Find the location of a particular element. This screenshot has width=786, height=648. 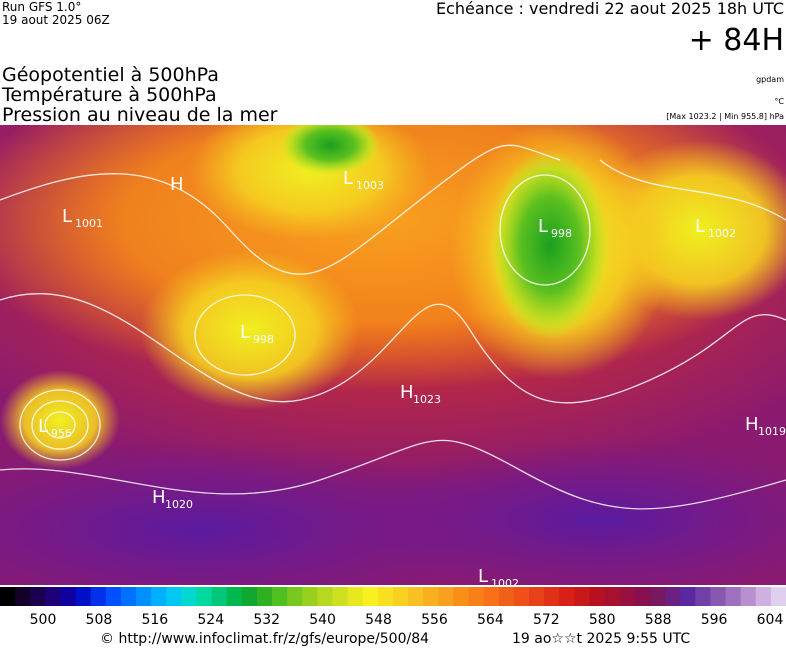

colorbar-tick-label: 540 is located at coordinates (322, 620).